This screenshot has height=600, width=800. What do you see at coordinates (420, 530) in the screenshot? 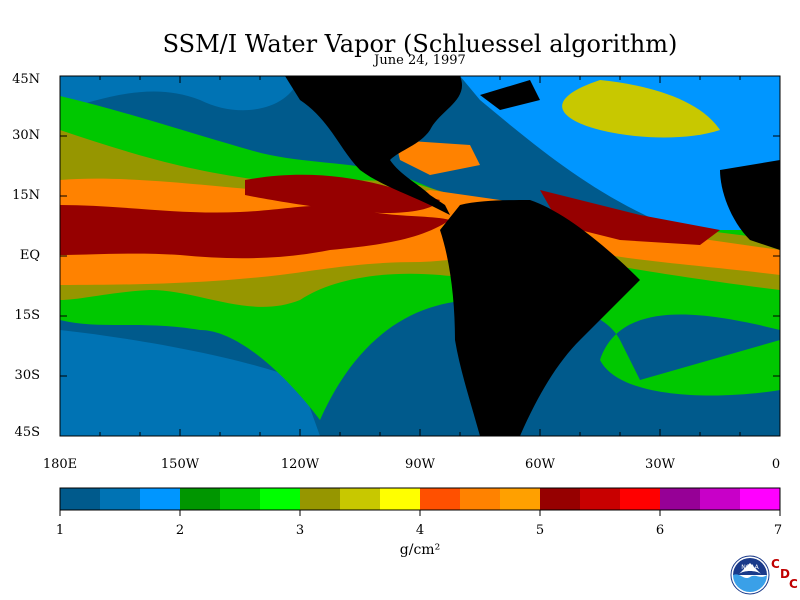
I see `colorbar-label-4: 4` at bounding box center [420, 530].